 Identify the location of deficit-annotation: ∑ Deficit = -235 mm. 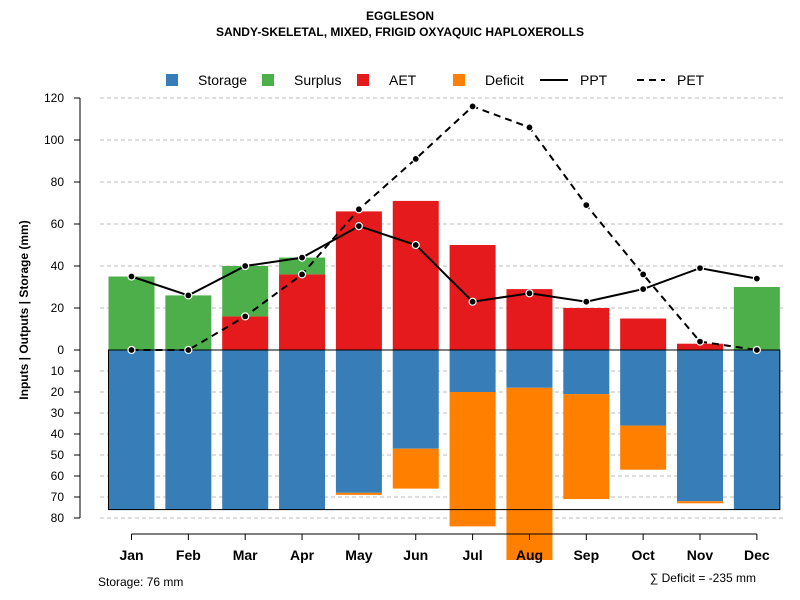
(703, 578).